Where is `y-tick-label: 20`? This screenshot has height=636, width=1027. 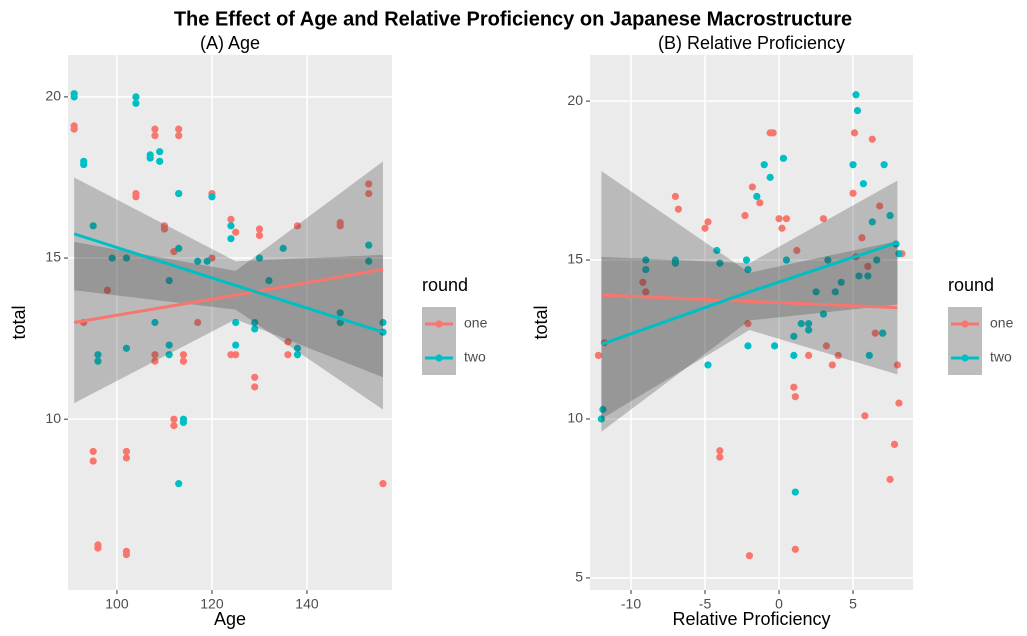
y-tick-label: 20 is located at coordinates (575, 100).